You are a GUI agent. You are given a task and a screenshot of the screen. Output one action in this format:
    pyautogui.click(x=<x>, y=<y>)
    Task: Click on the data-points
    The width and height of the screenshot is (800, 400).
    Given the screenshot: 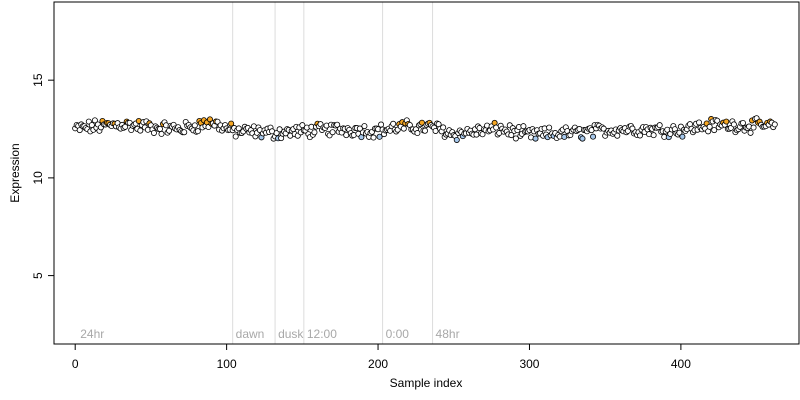 What is the action you would take?
    pyautogui.click(x=425, y=129)
    